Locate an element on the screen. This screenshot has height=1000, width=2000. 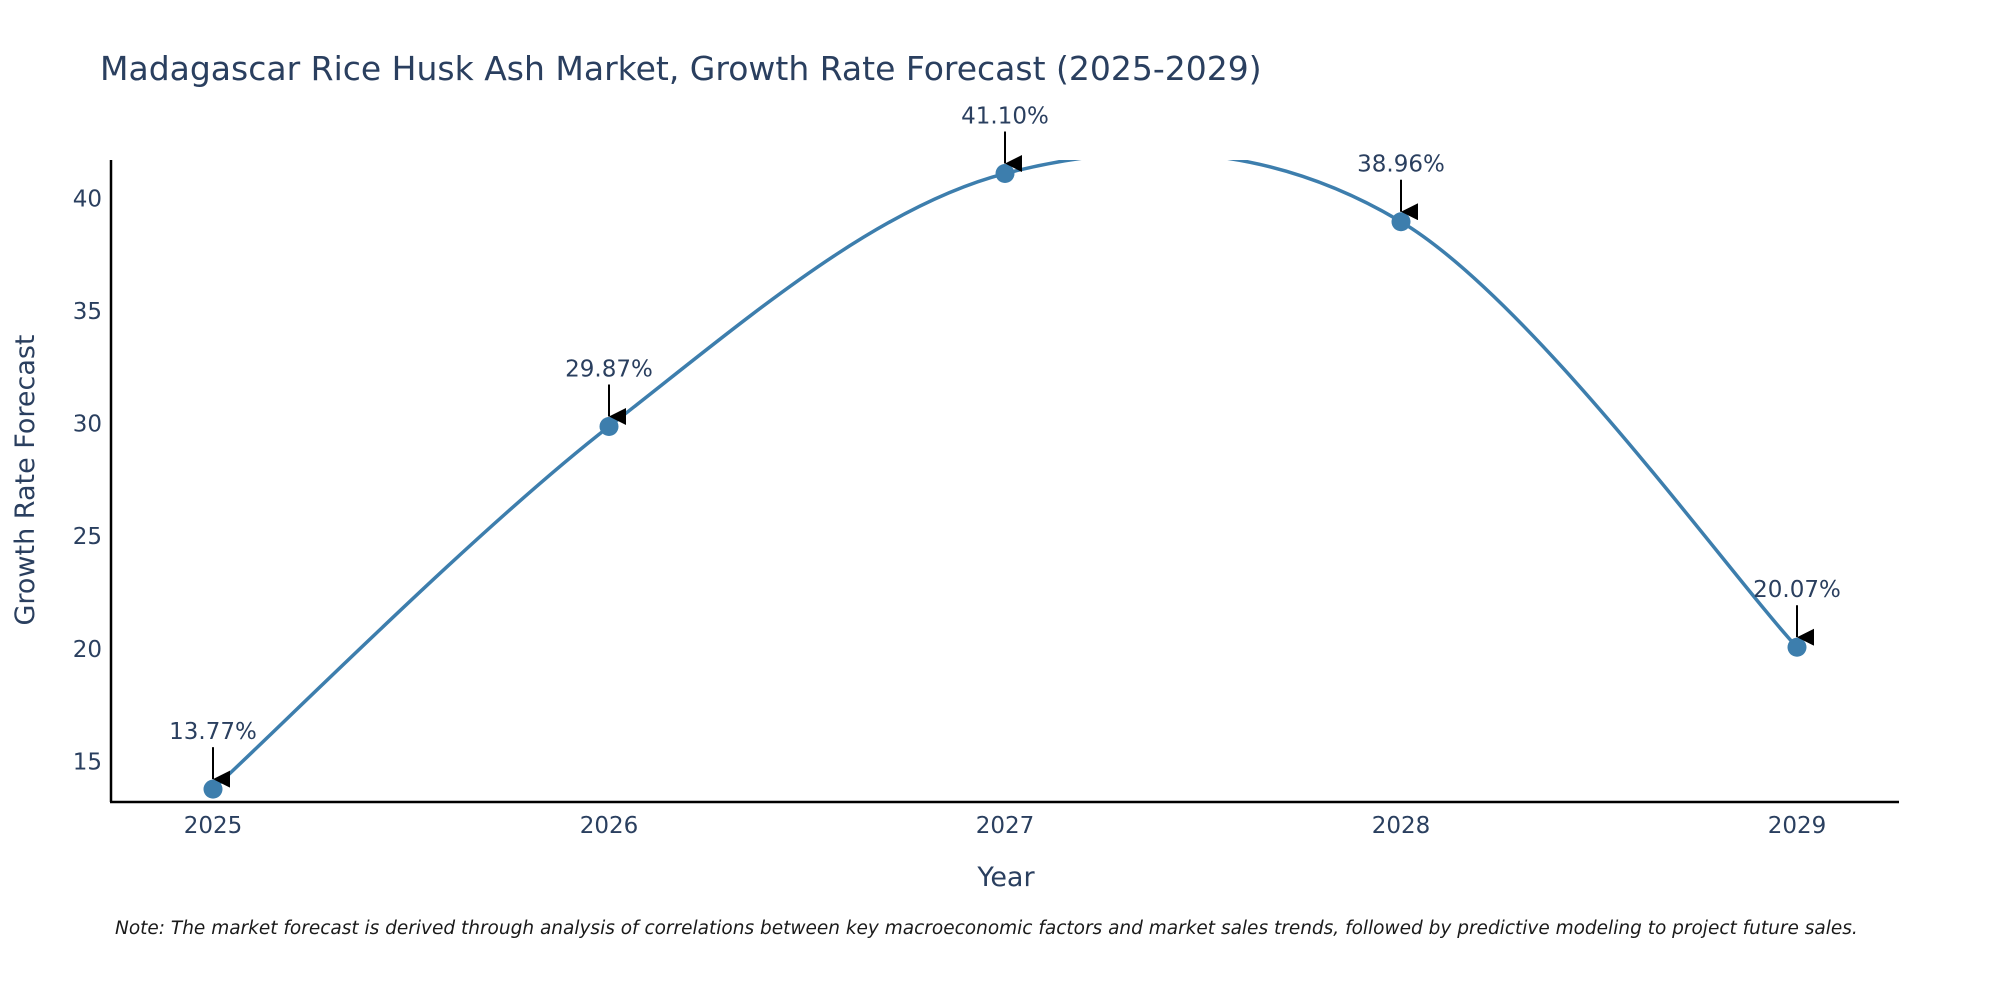
y-tick-label-20: 20 is located at coordinates (87, 650).